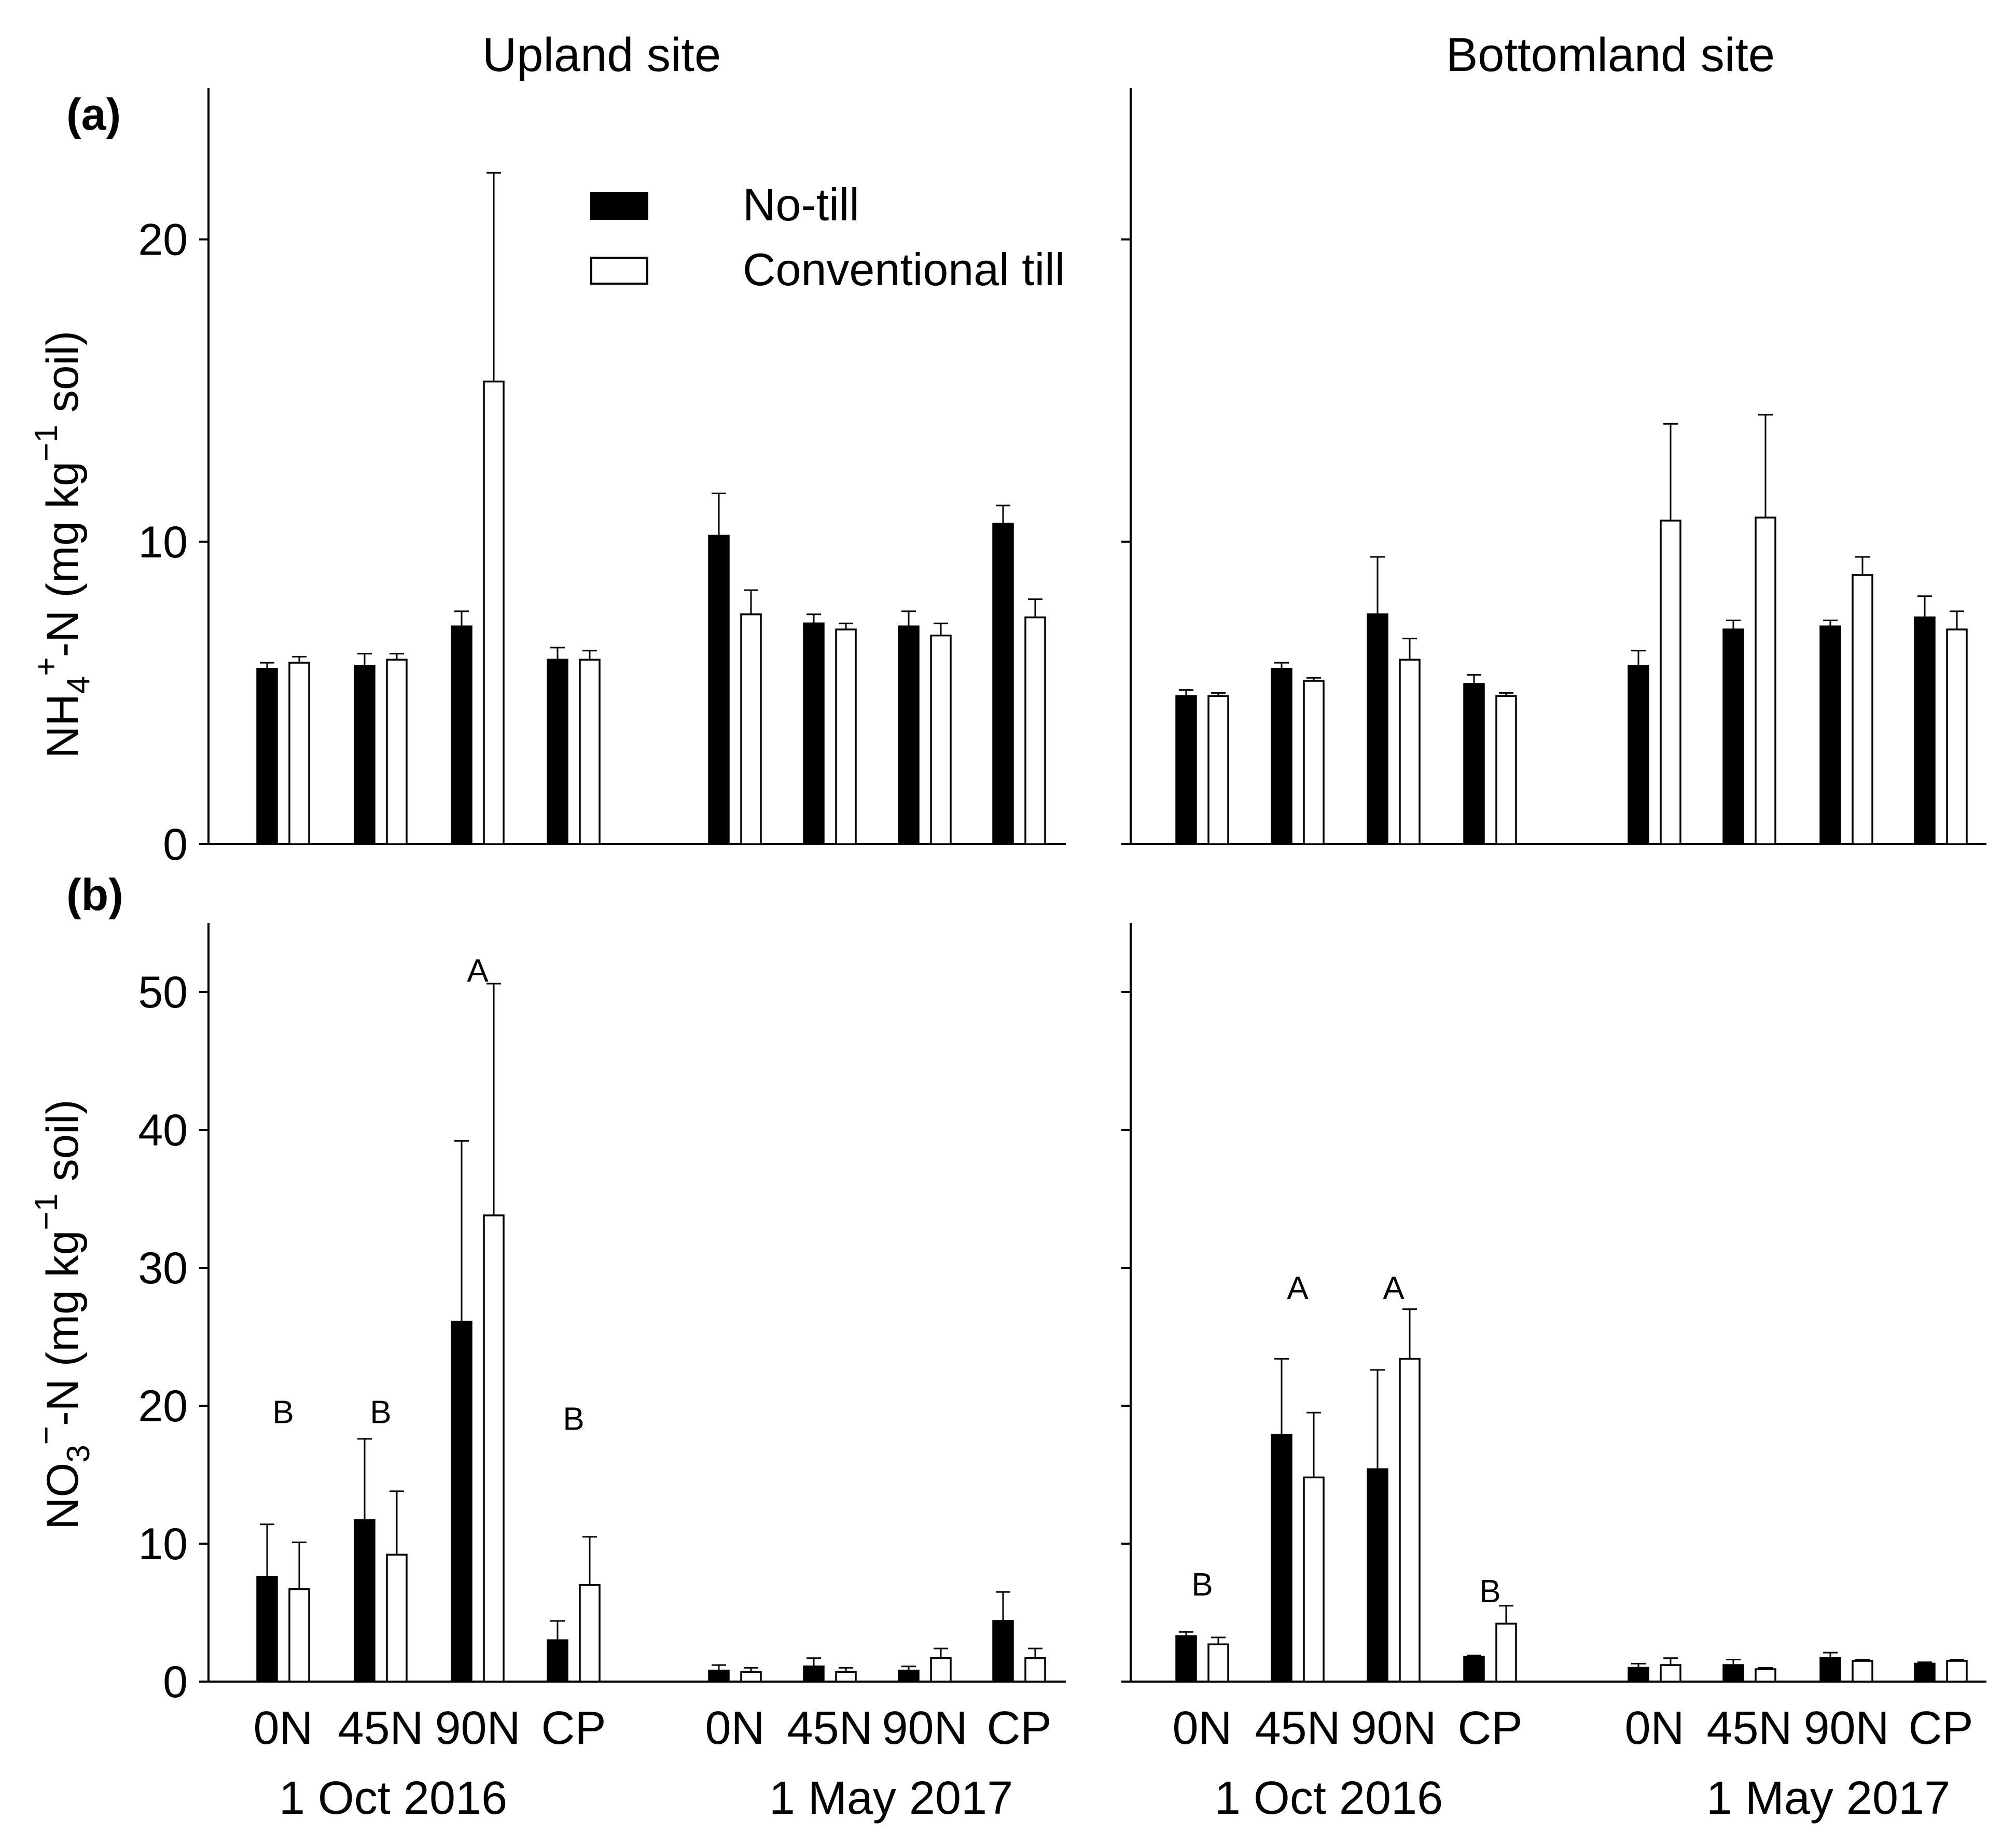  Describe the element at coordinates (1610, 55) in the screenshot. I see `col-title-bottomland: Bottomland site` at that location.